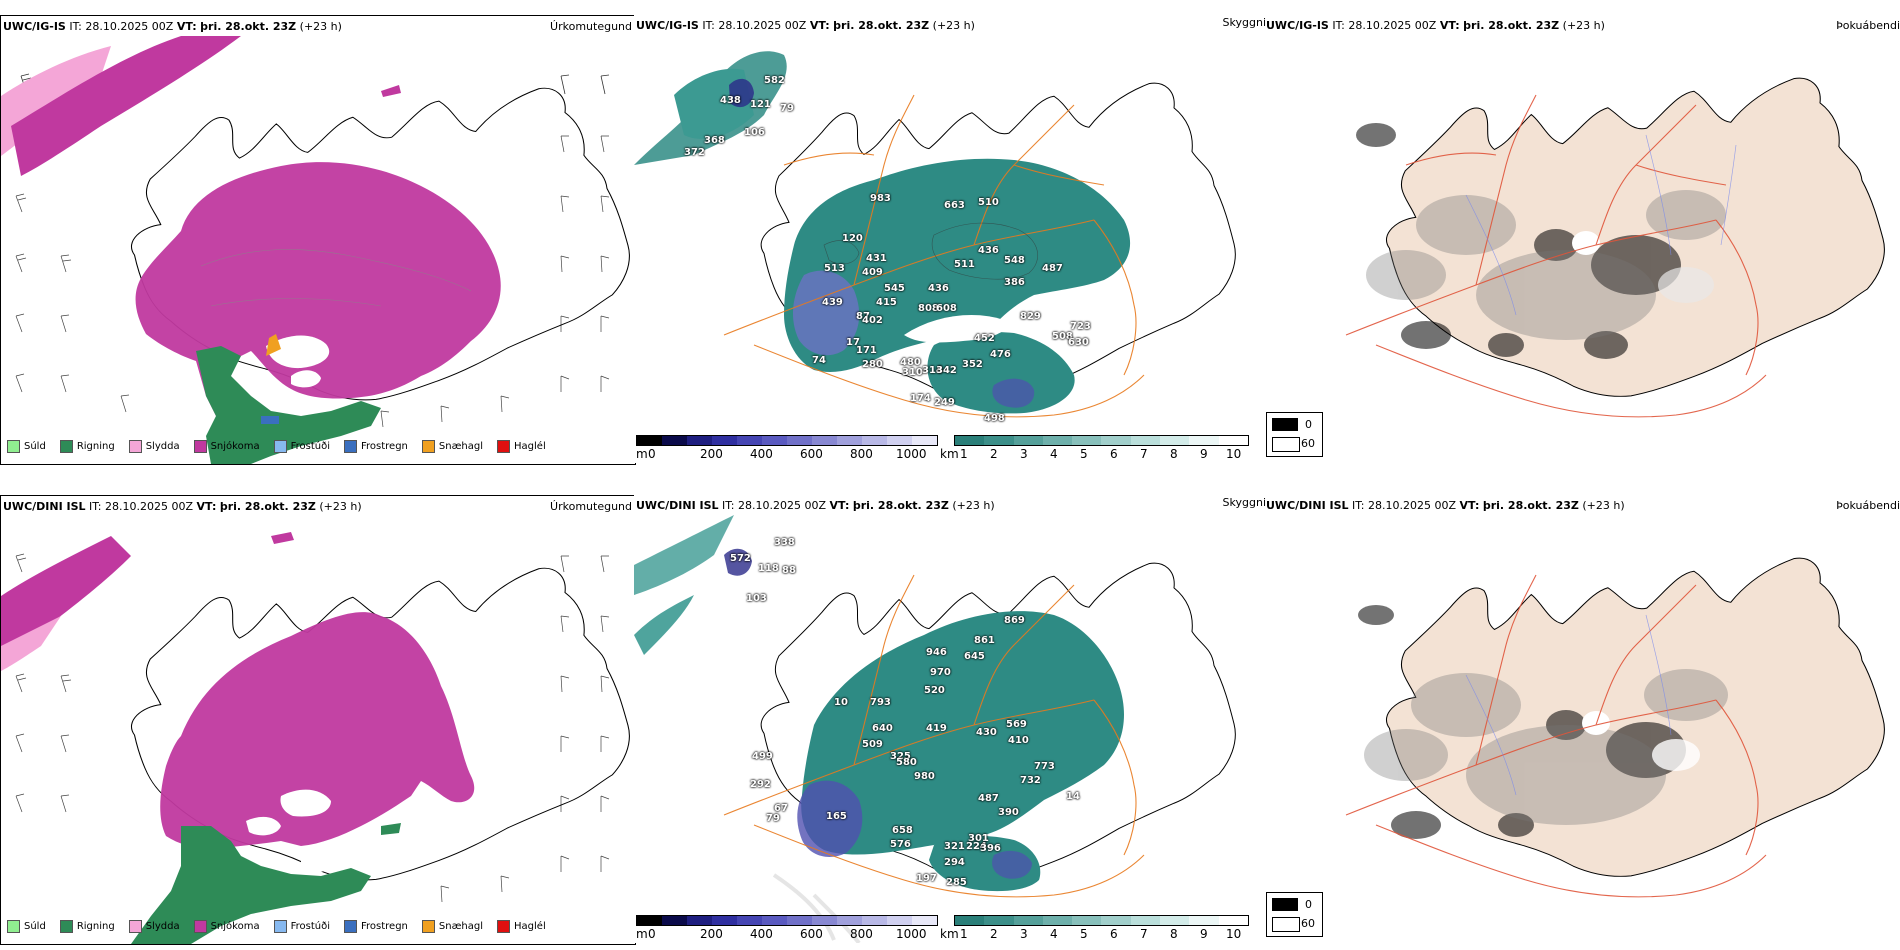  Describe the element at coordinates (956, 882) in the screenshot. I see `elevation-label: 285` at that location.